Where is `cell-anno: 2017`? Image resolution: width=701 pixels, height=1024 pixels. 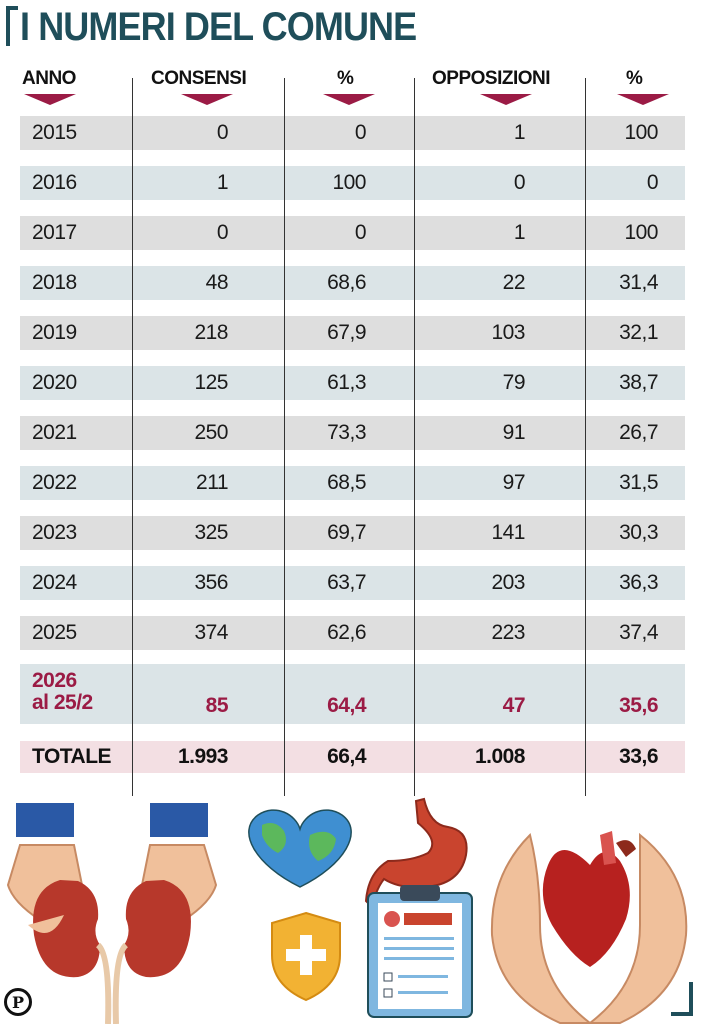 cell-anno: 2017 is located at coordinates (54, 232).